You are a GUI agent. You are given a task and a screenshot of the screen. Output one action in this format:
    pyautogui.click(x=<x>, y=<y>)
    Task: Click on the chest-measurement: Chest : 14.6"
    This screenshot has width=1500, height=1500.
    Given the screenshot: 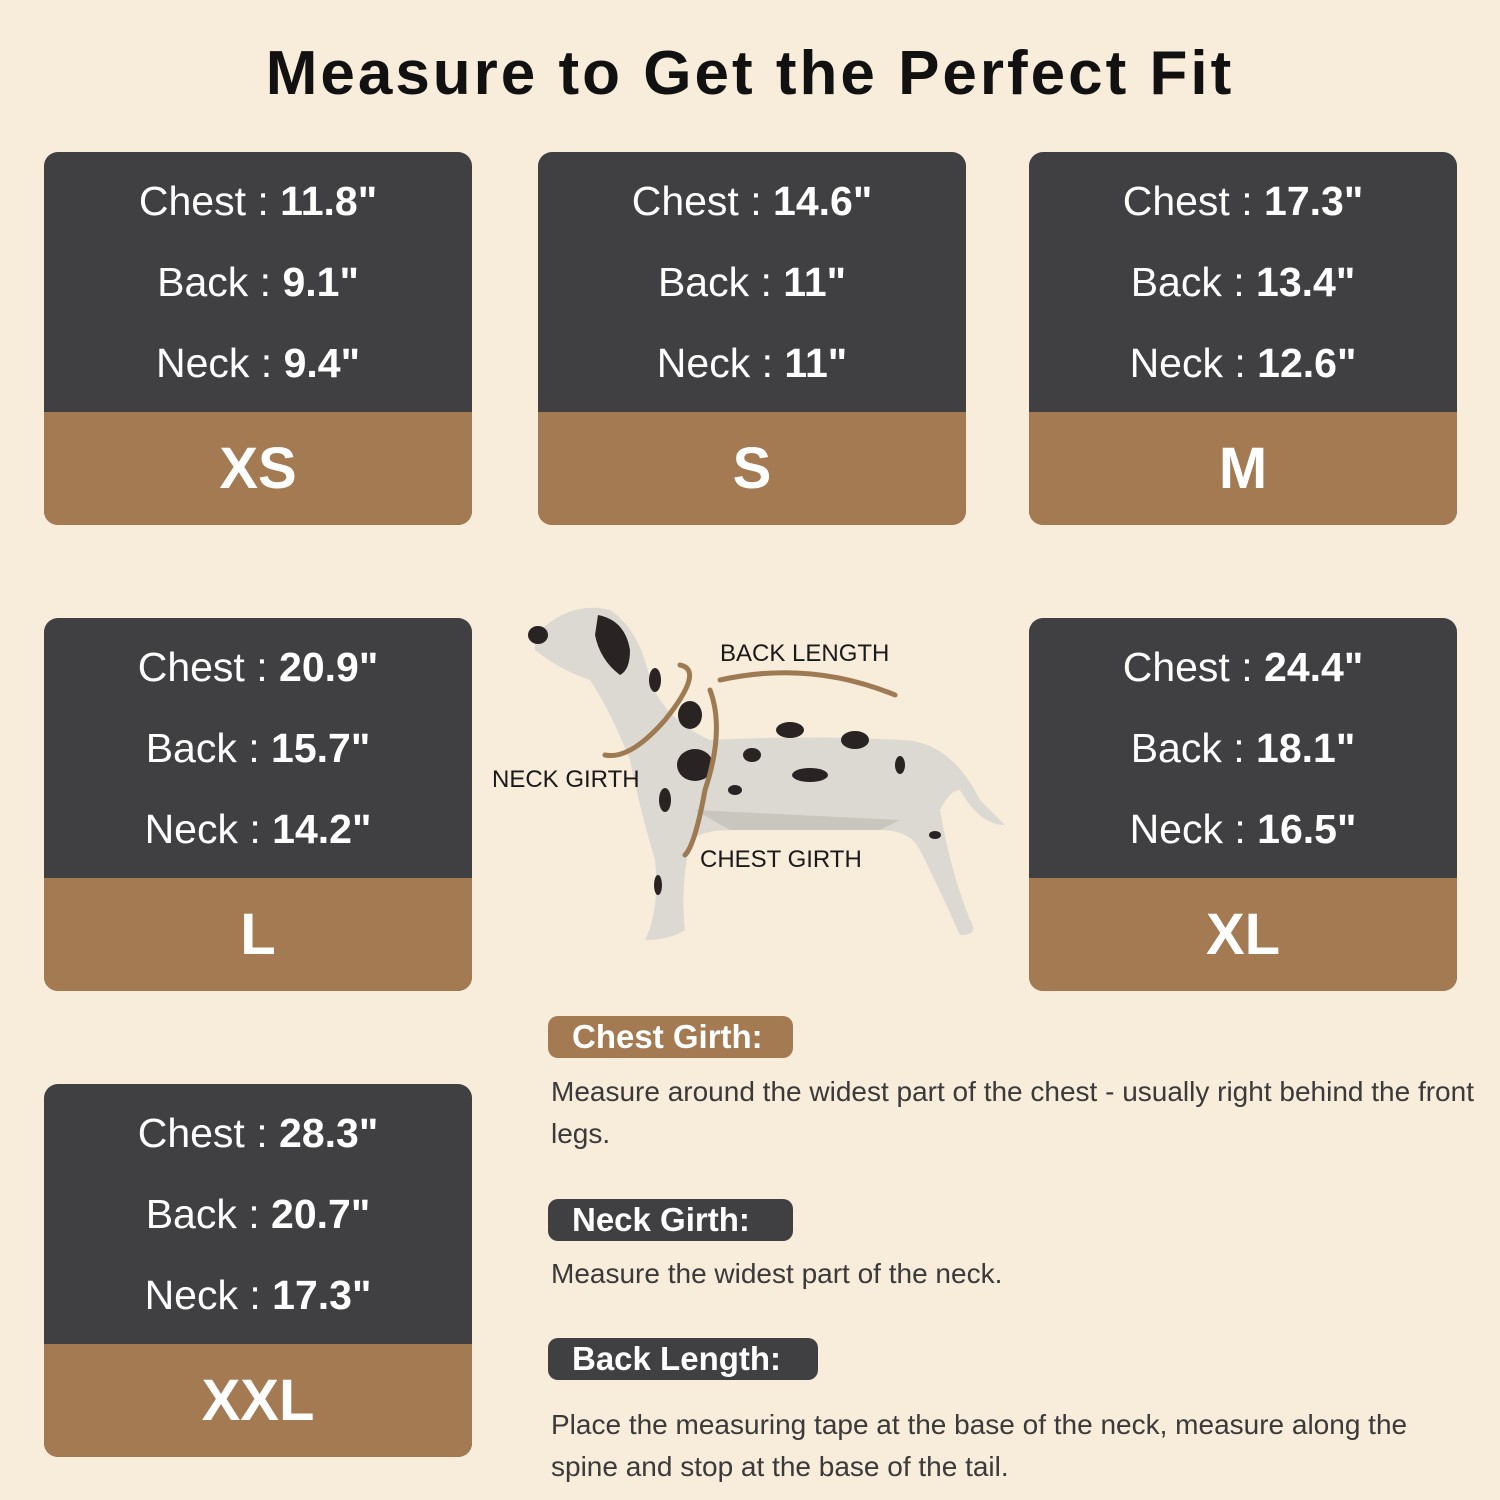 What is the action you would take?
    pyautogui.click(x=752, y=201)
    